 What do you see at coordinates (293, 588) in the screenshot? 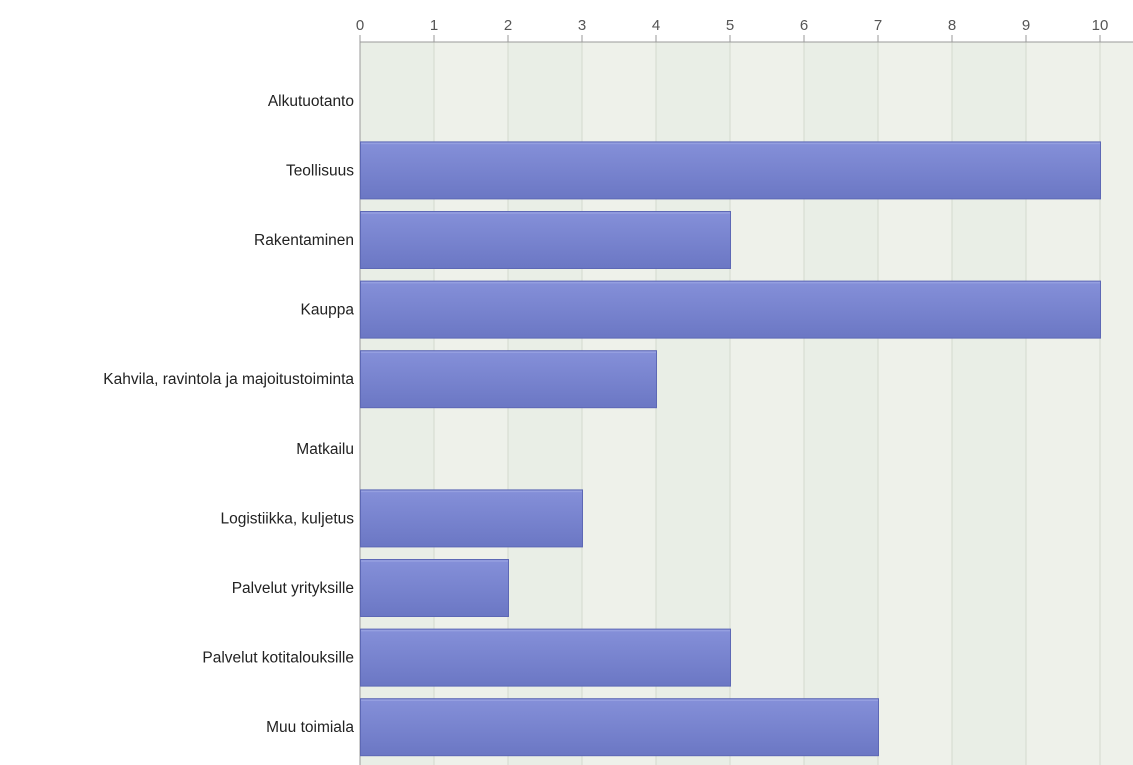
I see `category-label: Palvelut yrityksille` at bounding box center [293, 588].